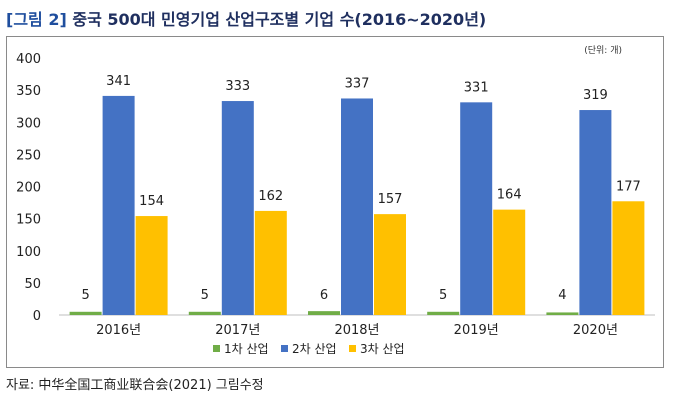 The height and width of the screenshot is (403, 680). I want to click on x-tick-label: 2018년, so click(356, 330).